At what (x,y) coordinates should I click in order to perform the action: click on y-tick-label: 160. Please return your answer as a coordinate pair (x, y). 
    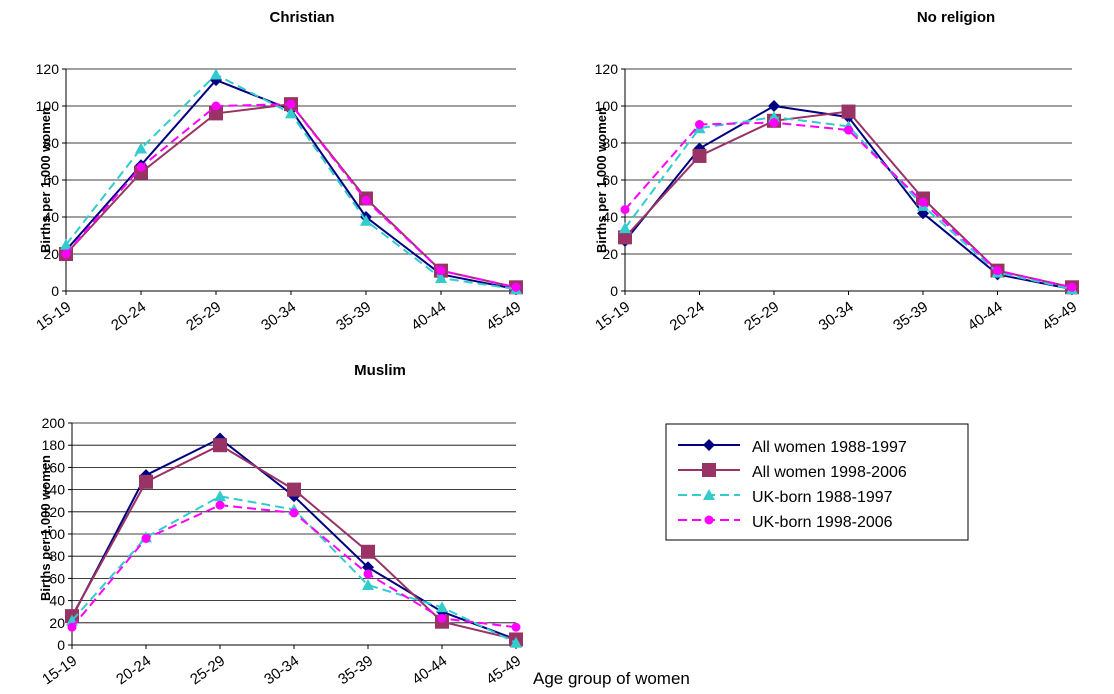
    Looking at the image, I should click on (54, 467).